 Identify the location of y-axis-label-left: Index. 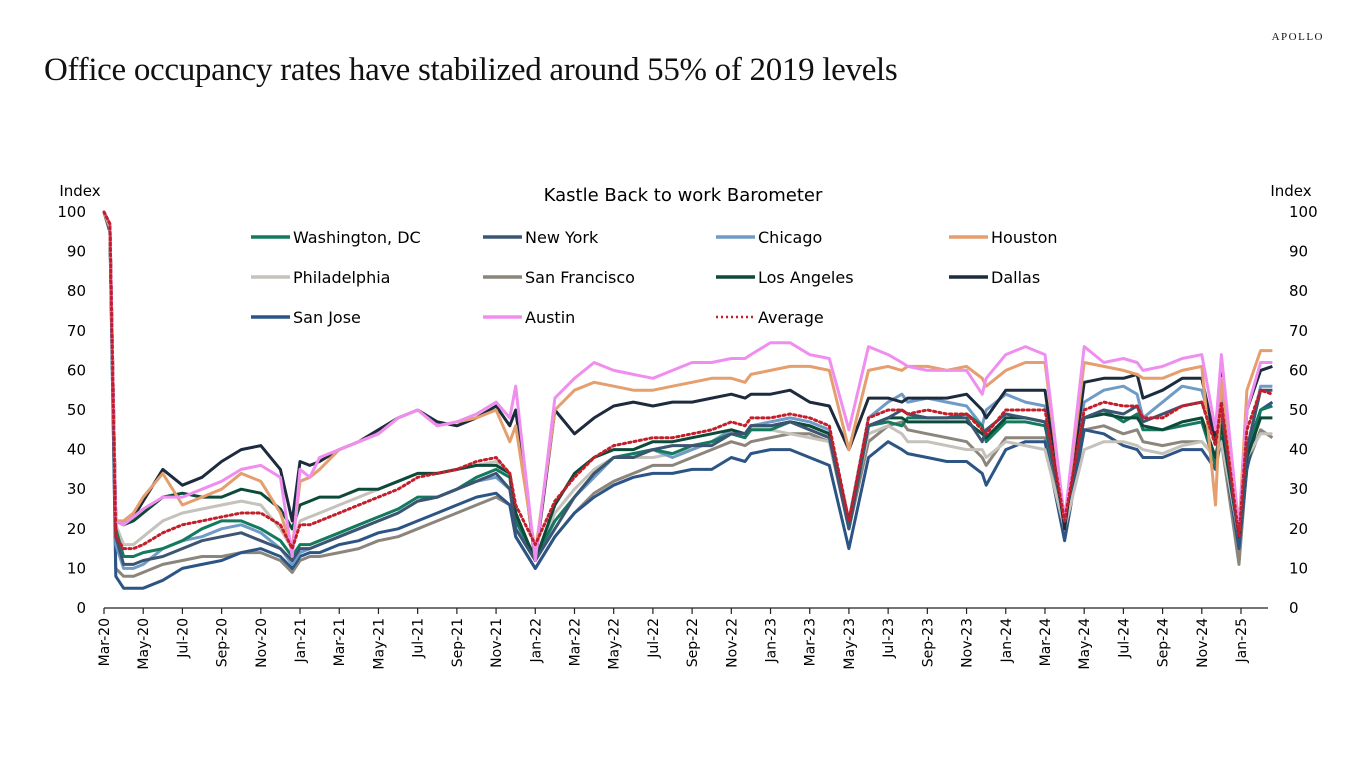
(79, 191).